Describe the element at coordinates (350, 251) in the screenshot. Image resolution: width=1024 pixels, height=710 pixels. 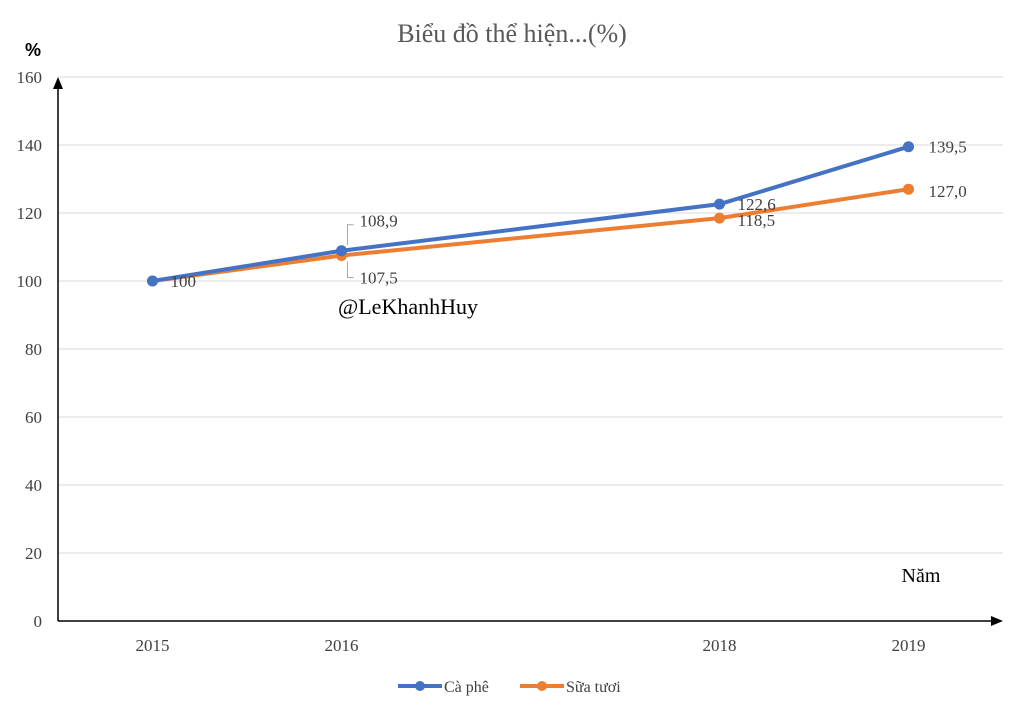
I see `label-leader-lines` at that location.